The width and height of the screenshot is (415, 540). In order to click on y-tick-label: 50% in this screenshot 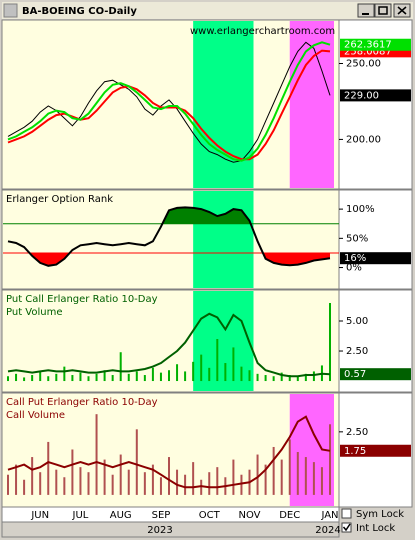, I will do `click(357, 238)`.